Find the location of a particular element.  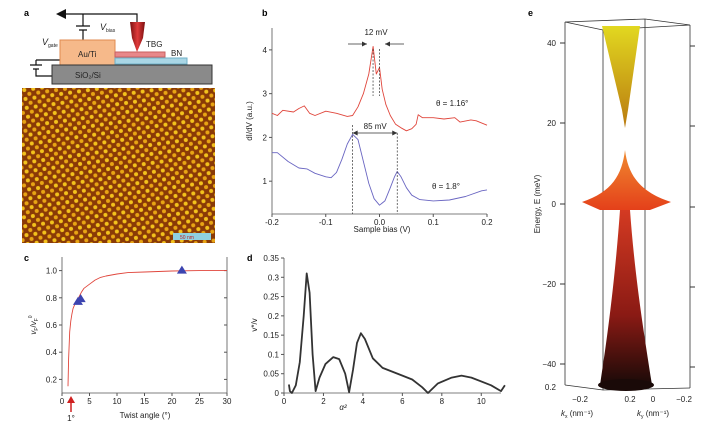

panel-d-axes: 0 2 4 6 8 10 0 0.05 0.1 0.15 0.2 0.25 0.3 0.35 is located at coordinates (382, 330).